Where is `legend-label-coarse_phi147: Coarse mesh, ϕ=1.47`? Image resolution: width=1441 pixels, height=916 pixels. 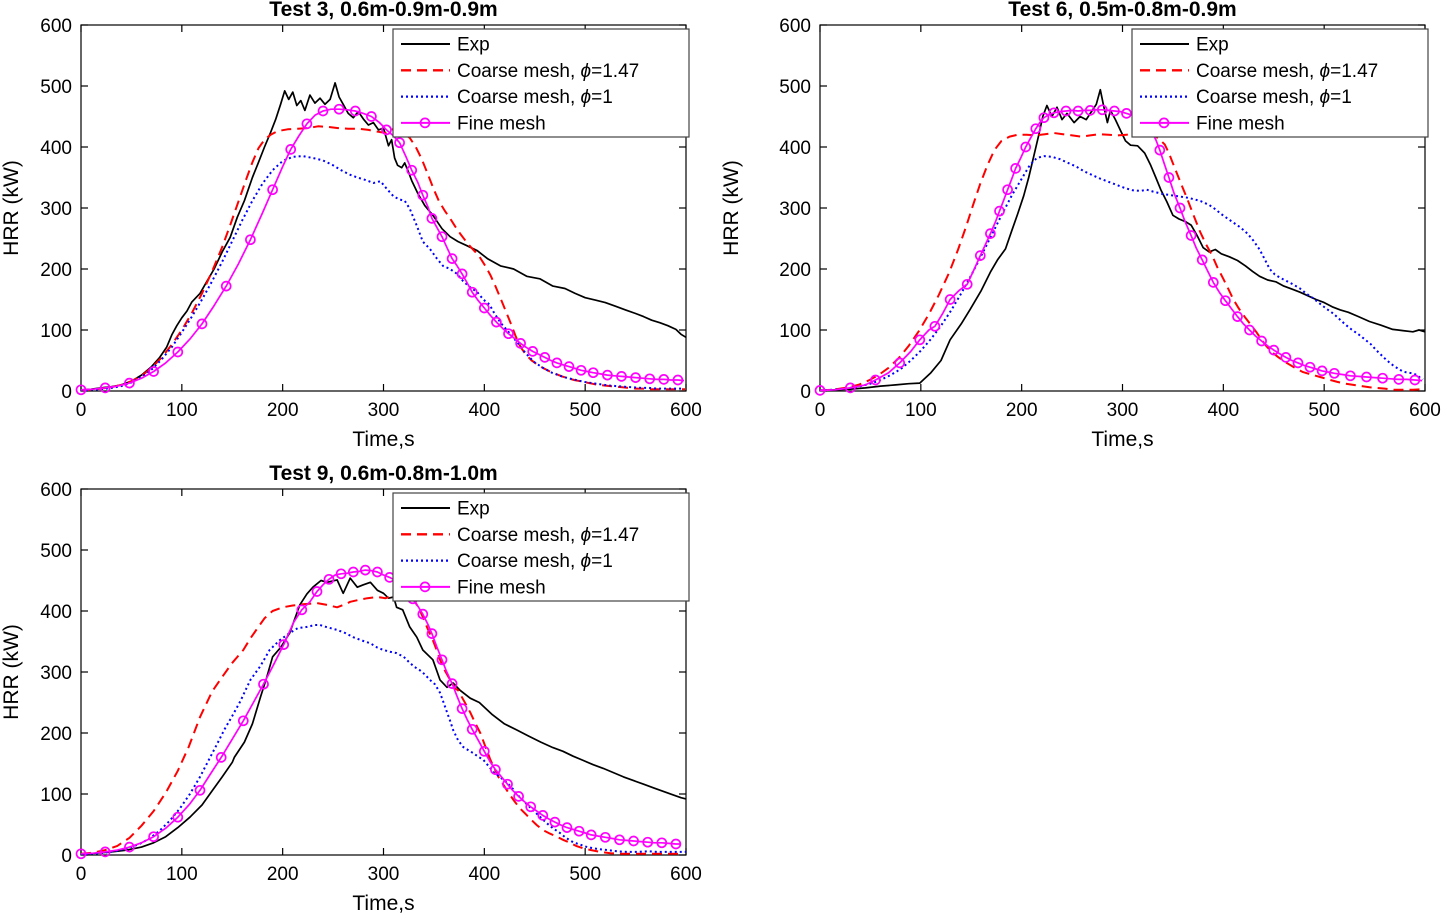 legend-label-coarse_phi147: Coarse mesh, ϕ=1.47 is located at coordinates (548, 71).